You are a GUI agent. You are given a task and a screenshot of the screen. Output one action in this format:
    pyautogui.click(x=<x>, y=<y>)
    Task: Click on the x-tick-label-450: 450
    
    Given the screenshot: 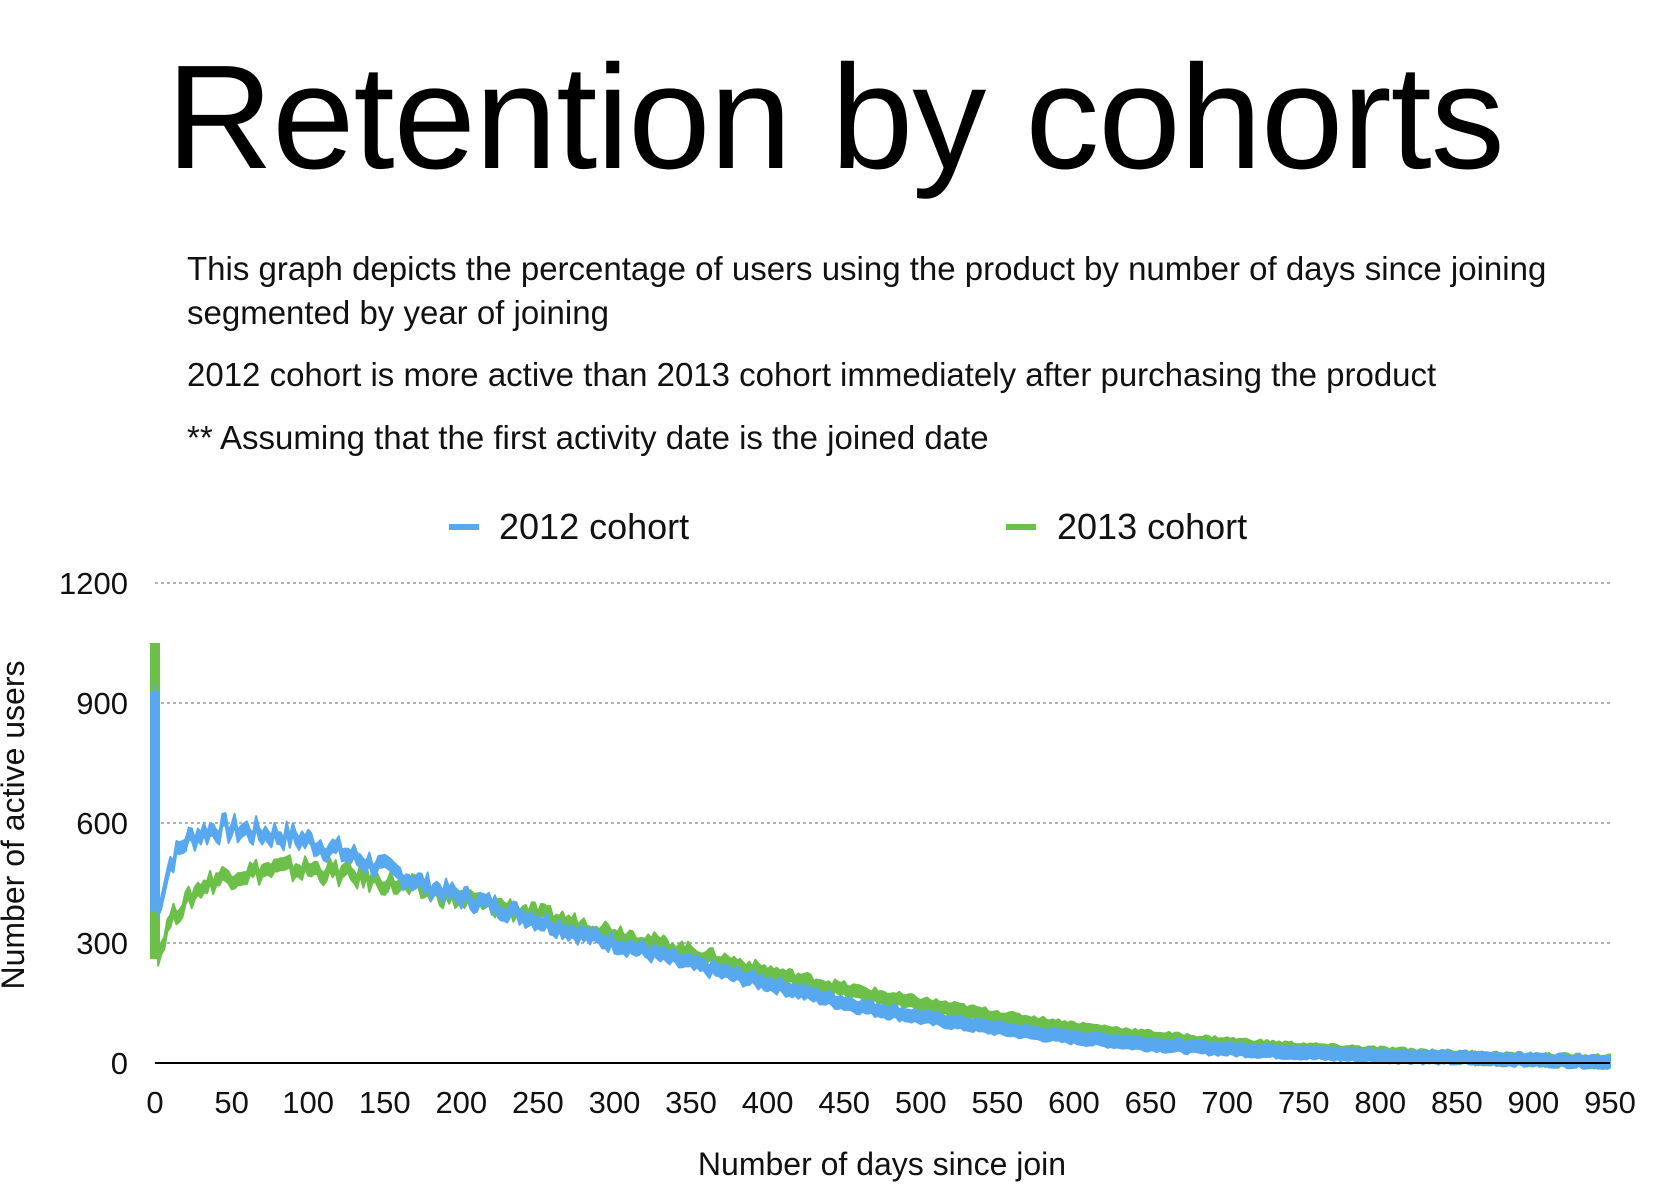 What is the action you would take?
    pyautogui.click(x=844, y=1102)
    